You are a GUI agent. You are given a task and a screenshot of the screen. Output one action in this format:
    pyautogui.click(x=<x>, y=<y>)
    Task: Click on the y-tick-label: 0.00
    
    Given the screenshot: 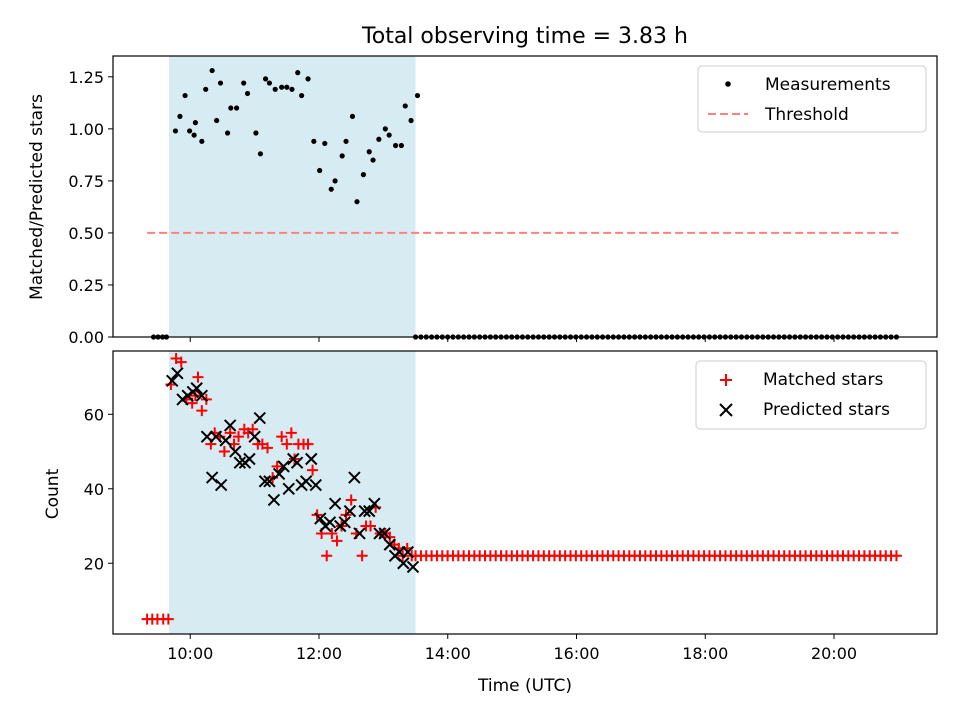 What is the action you would take?
    pyautogui.click(x=86, y=337)
    